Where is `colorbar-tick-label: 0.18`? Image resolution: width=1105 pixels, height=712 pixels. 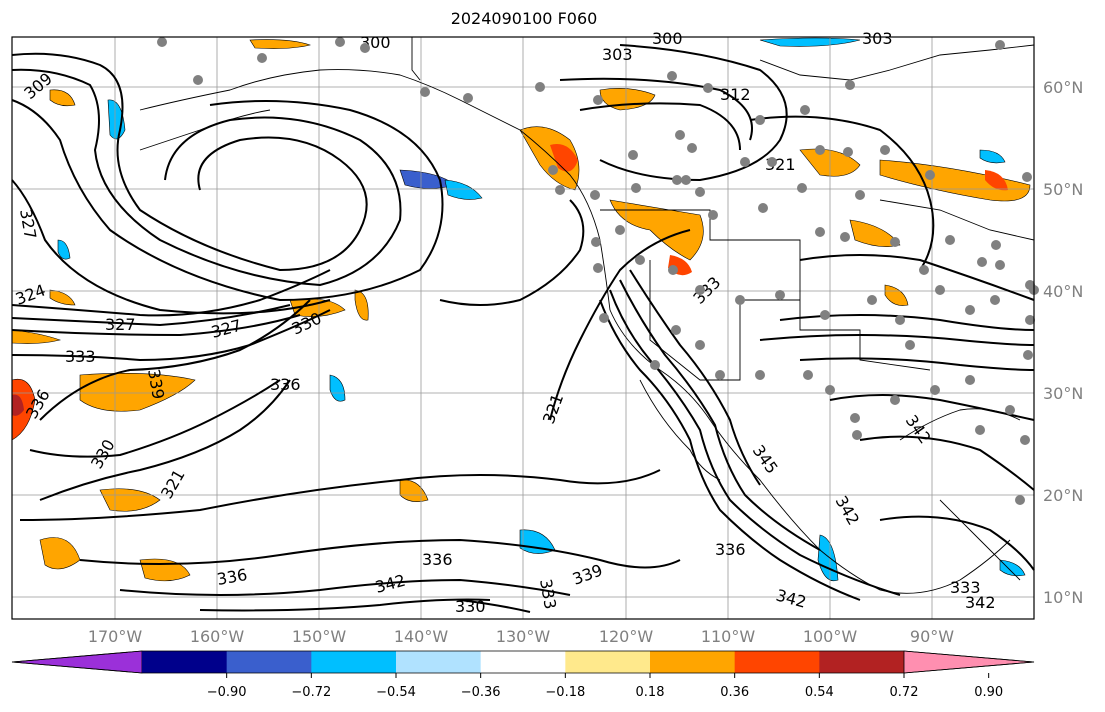
colorbar-tick-label: 0.18 is located at coordinates (650, 692).